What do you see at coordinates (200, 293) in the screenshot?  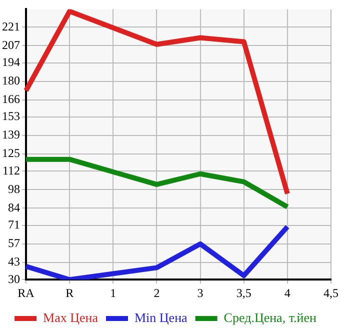 I see `x-tick-label: 3` at bounding box center [200, 293].